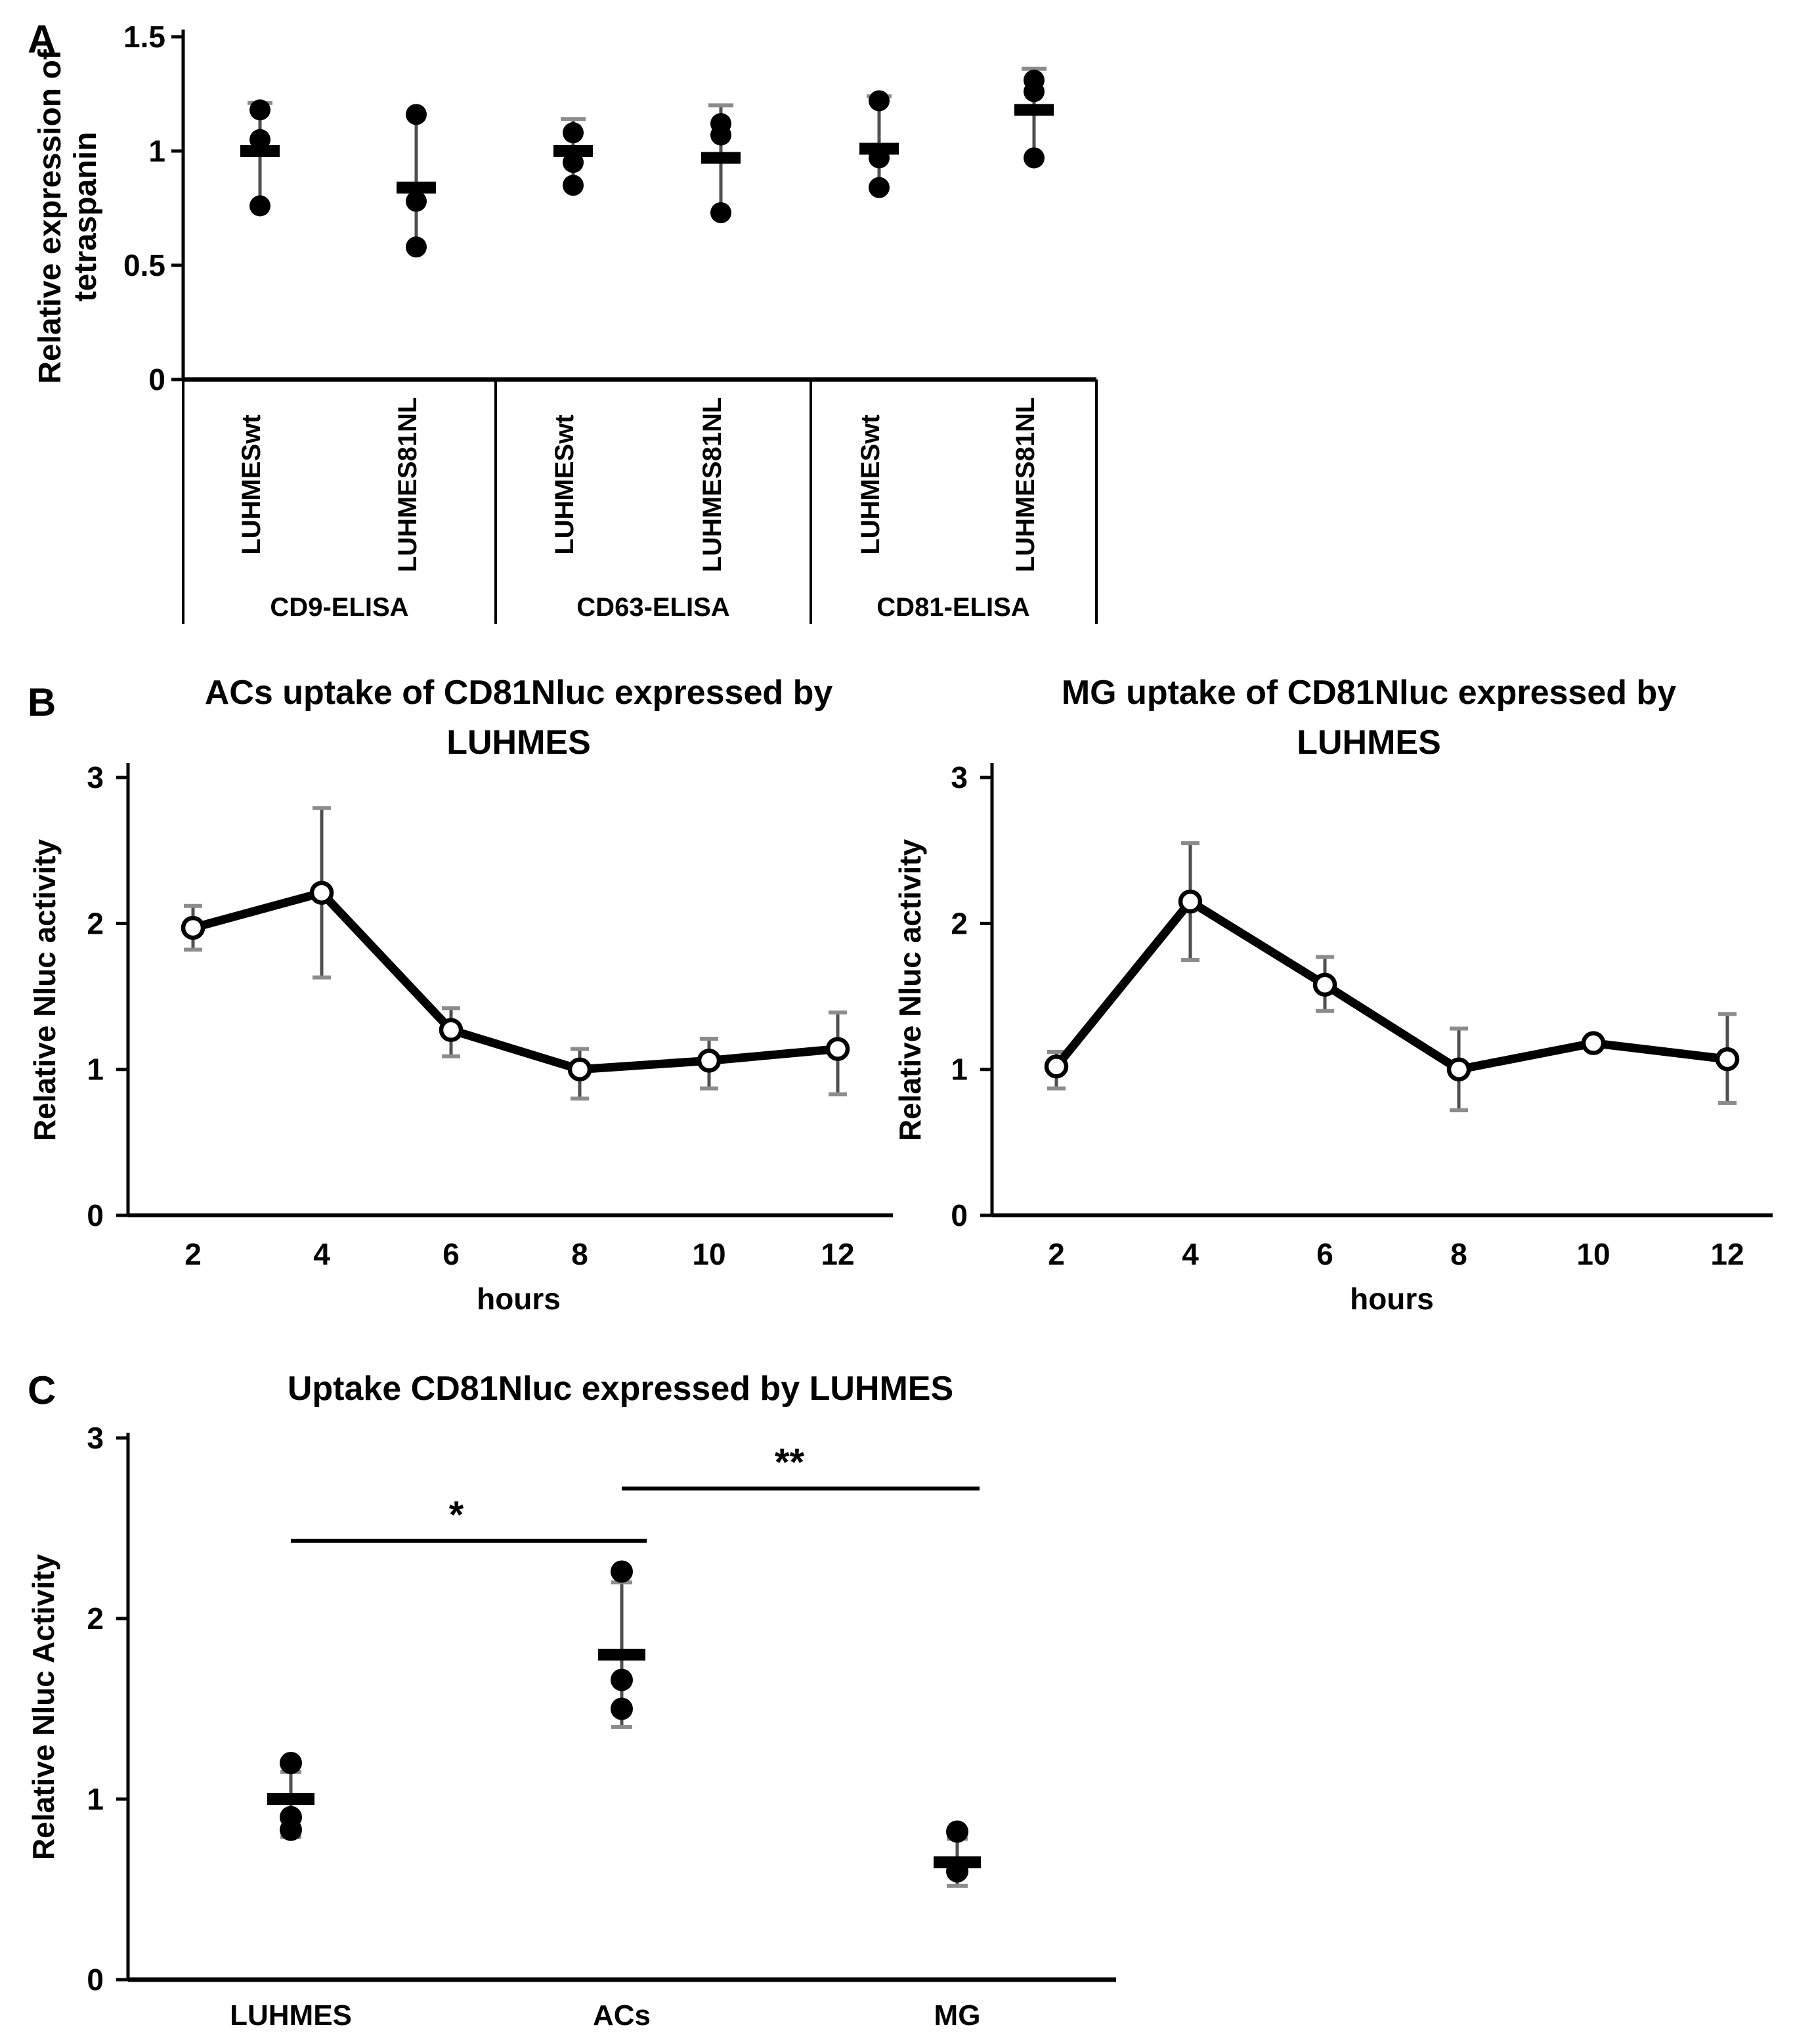 The image size is (1793, 2044). Describe the element at coordinates (790, 1462) in the screenshot. I see `significance-label: **` at that location.